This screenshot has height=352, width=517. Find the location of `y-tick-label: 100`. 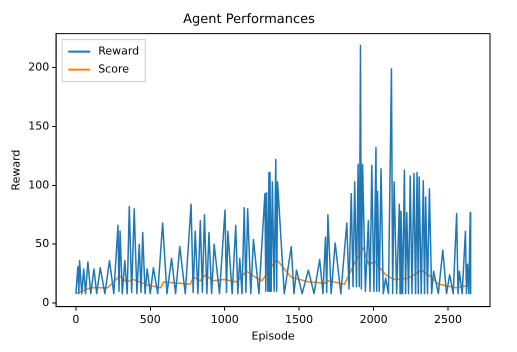

y-tick-label: 100 is located at coordinates (39, 185).